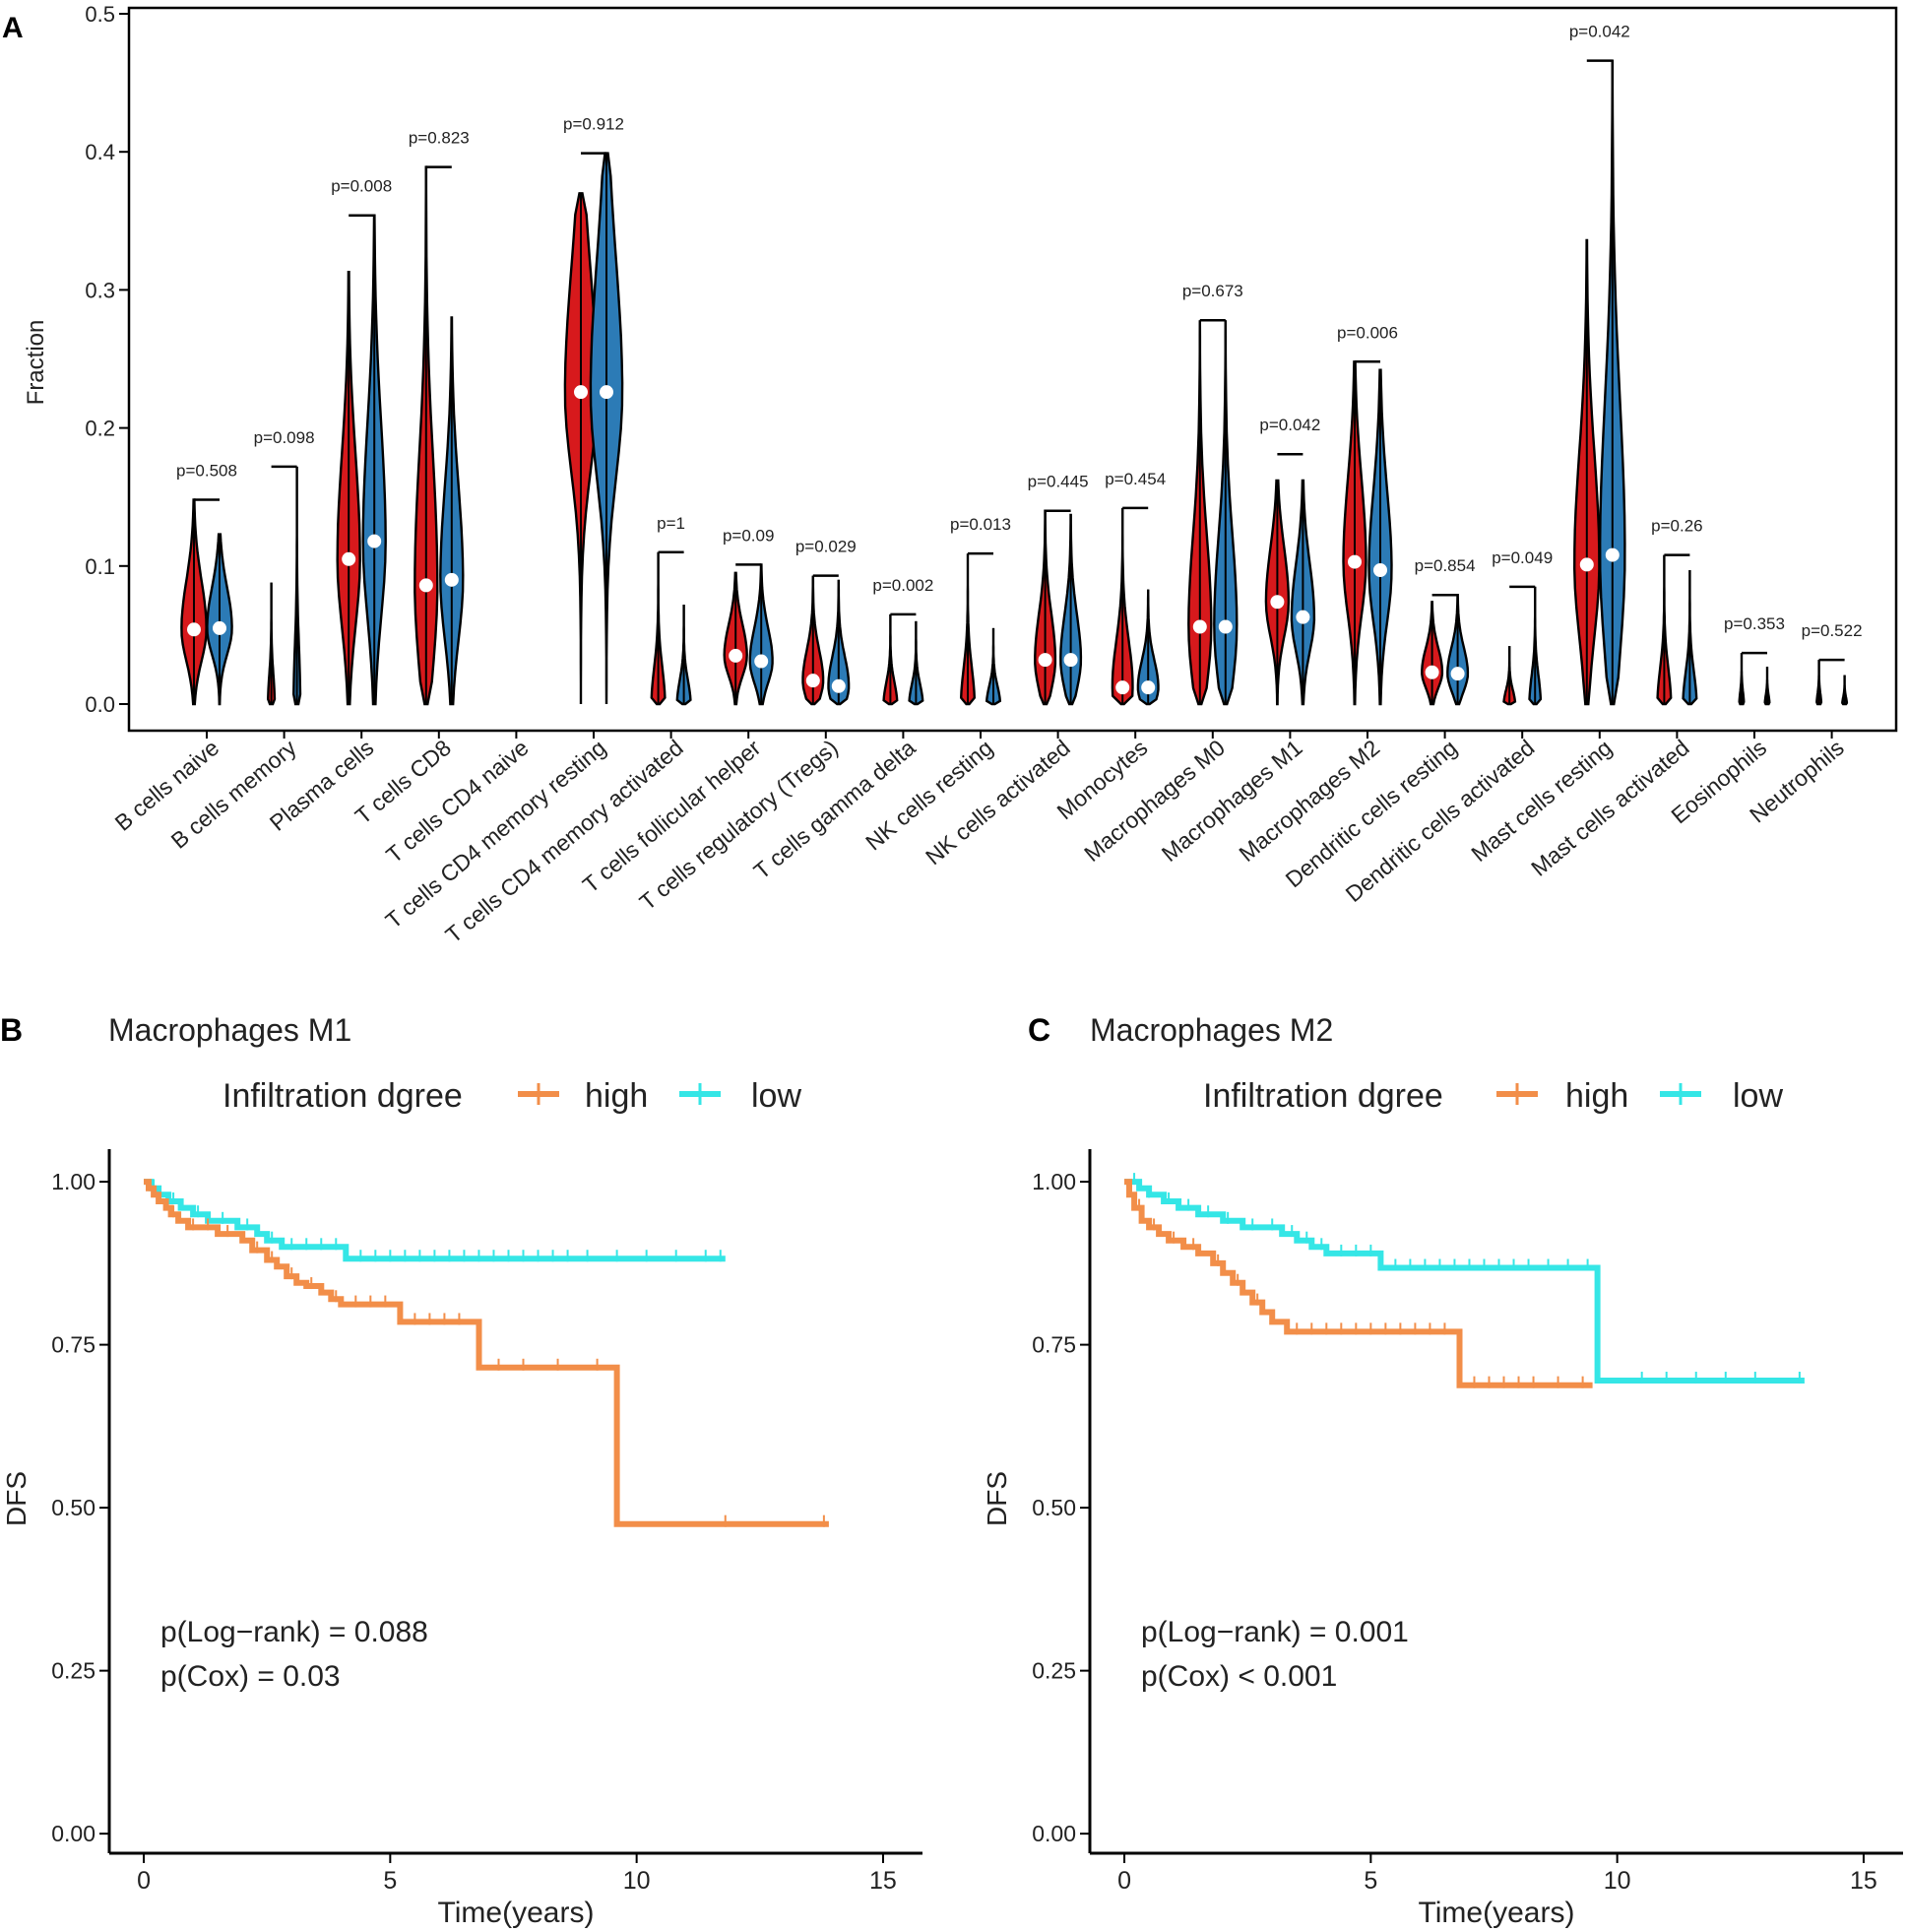  What do you see at coordinates (457, 801) in the screenshot?
I see `panel-a-xtick-label: T cells CD4 naive` at bounding box center [457, 801].